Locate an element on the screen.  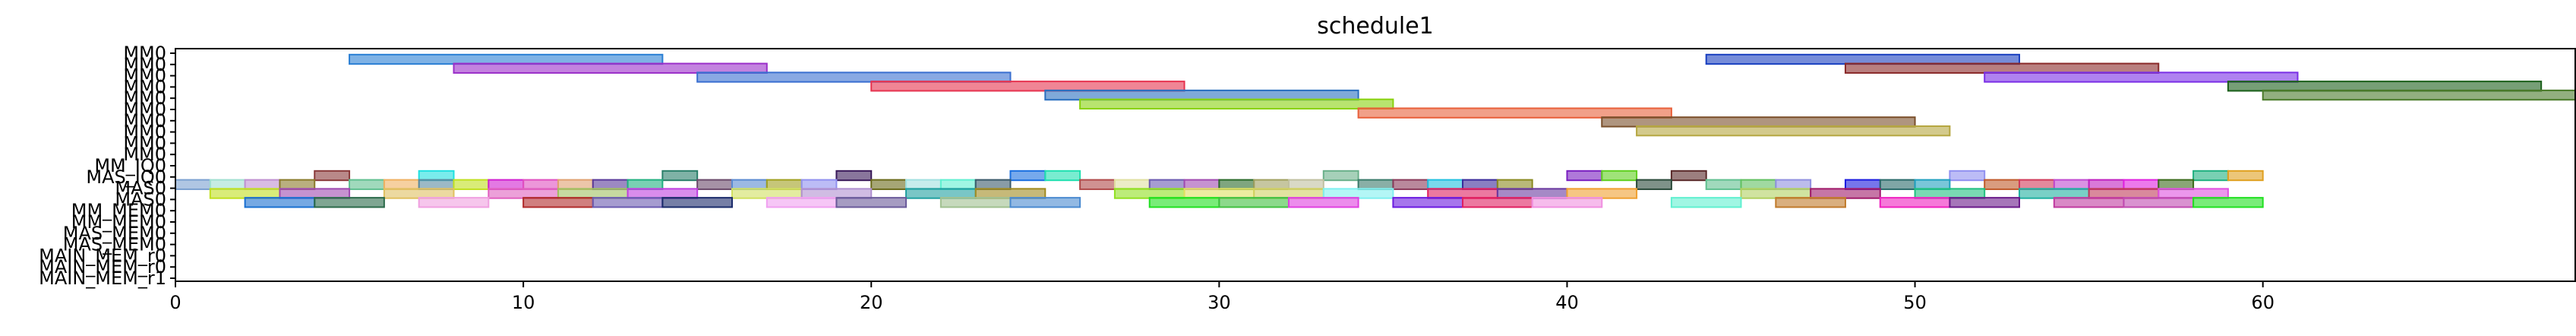
x-tick-label: 30 is located at coordinates (1219, 302).